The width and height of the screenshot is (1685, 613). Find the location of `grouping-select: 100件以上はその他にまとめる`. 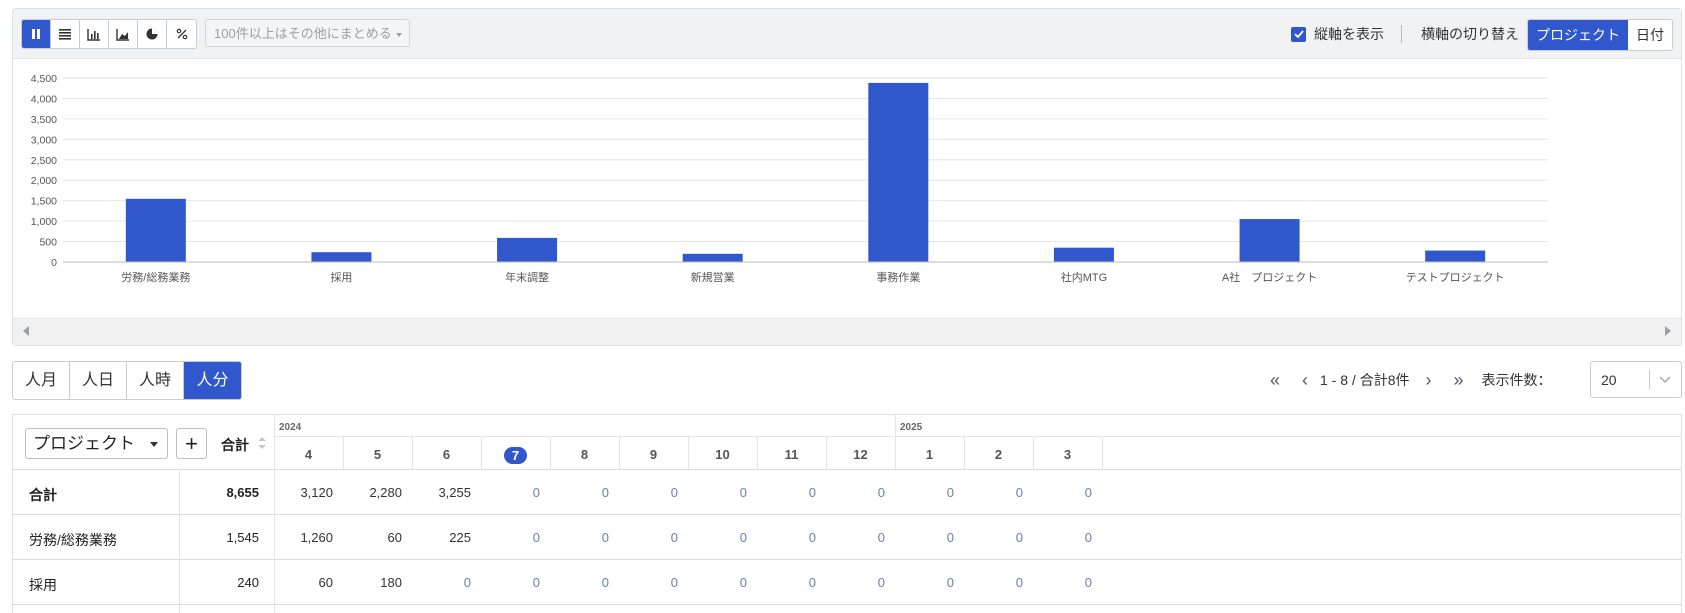

grouping-select: 100件以上はその他にまとめる is located at coordinates (307, 33).